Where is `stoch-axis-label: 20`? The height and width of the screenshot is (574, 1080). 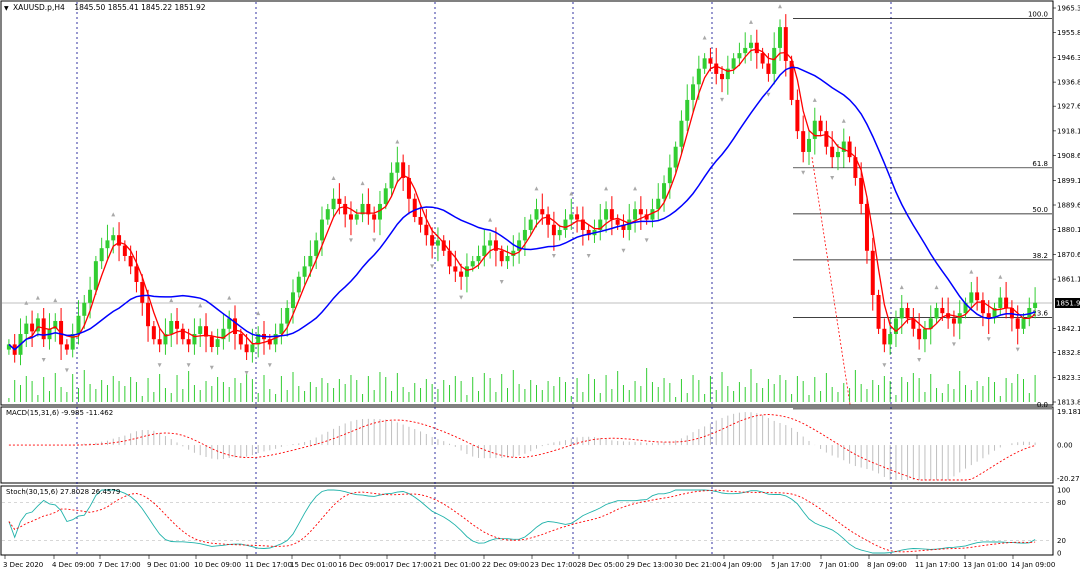
stoch-axis-label: 20 is located at coordinates (1061, 541).